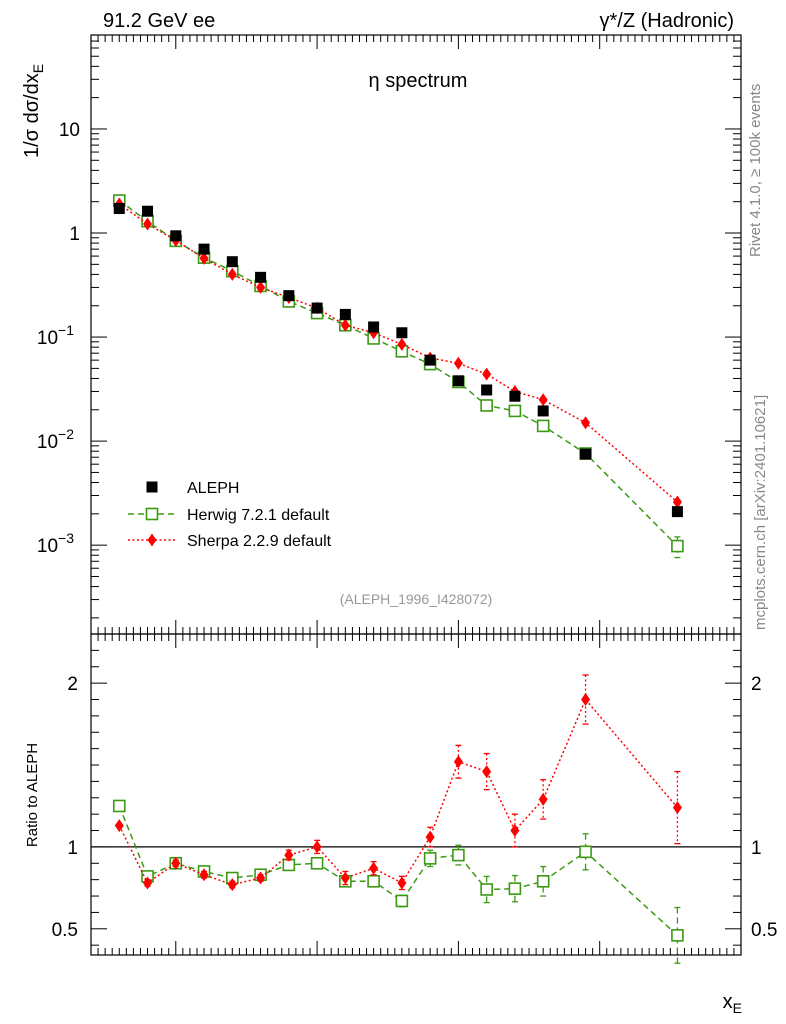  I want to click on y-tick-label: 1, so click(74, 234).